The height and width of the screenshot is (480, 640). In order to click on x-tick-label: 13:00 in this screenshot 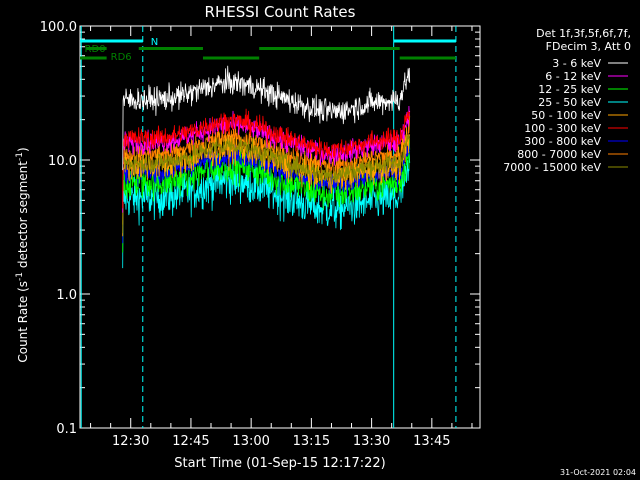, I will do `click(250, 441)`.